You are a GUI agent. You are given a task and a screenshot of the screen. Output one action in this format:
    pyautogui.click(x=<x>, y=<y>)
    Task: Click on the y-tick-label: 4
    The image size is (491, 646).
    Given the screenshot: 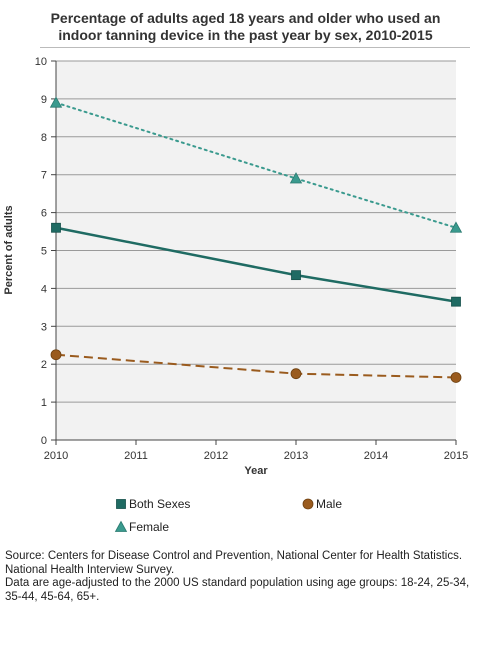 What is the action you would take?
    pyautogui.click(x=44, y=289)
    